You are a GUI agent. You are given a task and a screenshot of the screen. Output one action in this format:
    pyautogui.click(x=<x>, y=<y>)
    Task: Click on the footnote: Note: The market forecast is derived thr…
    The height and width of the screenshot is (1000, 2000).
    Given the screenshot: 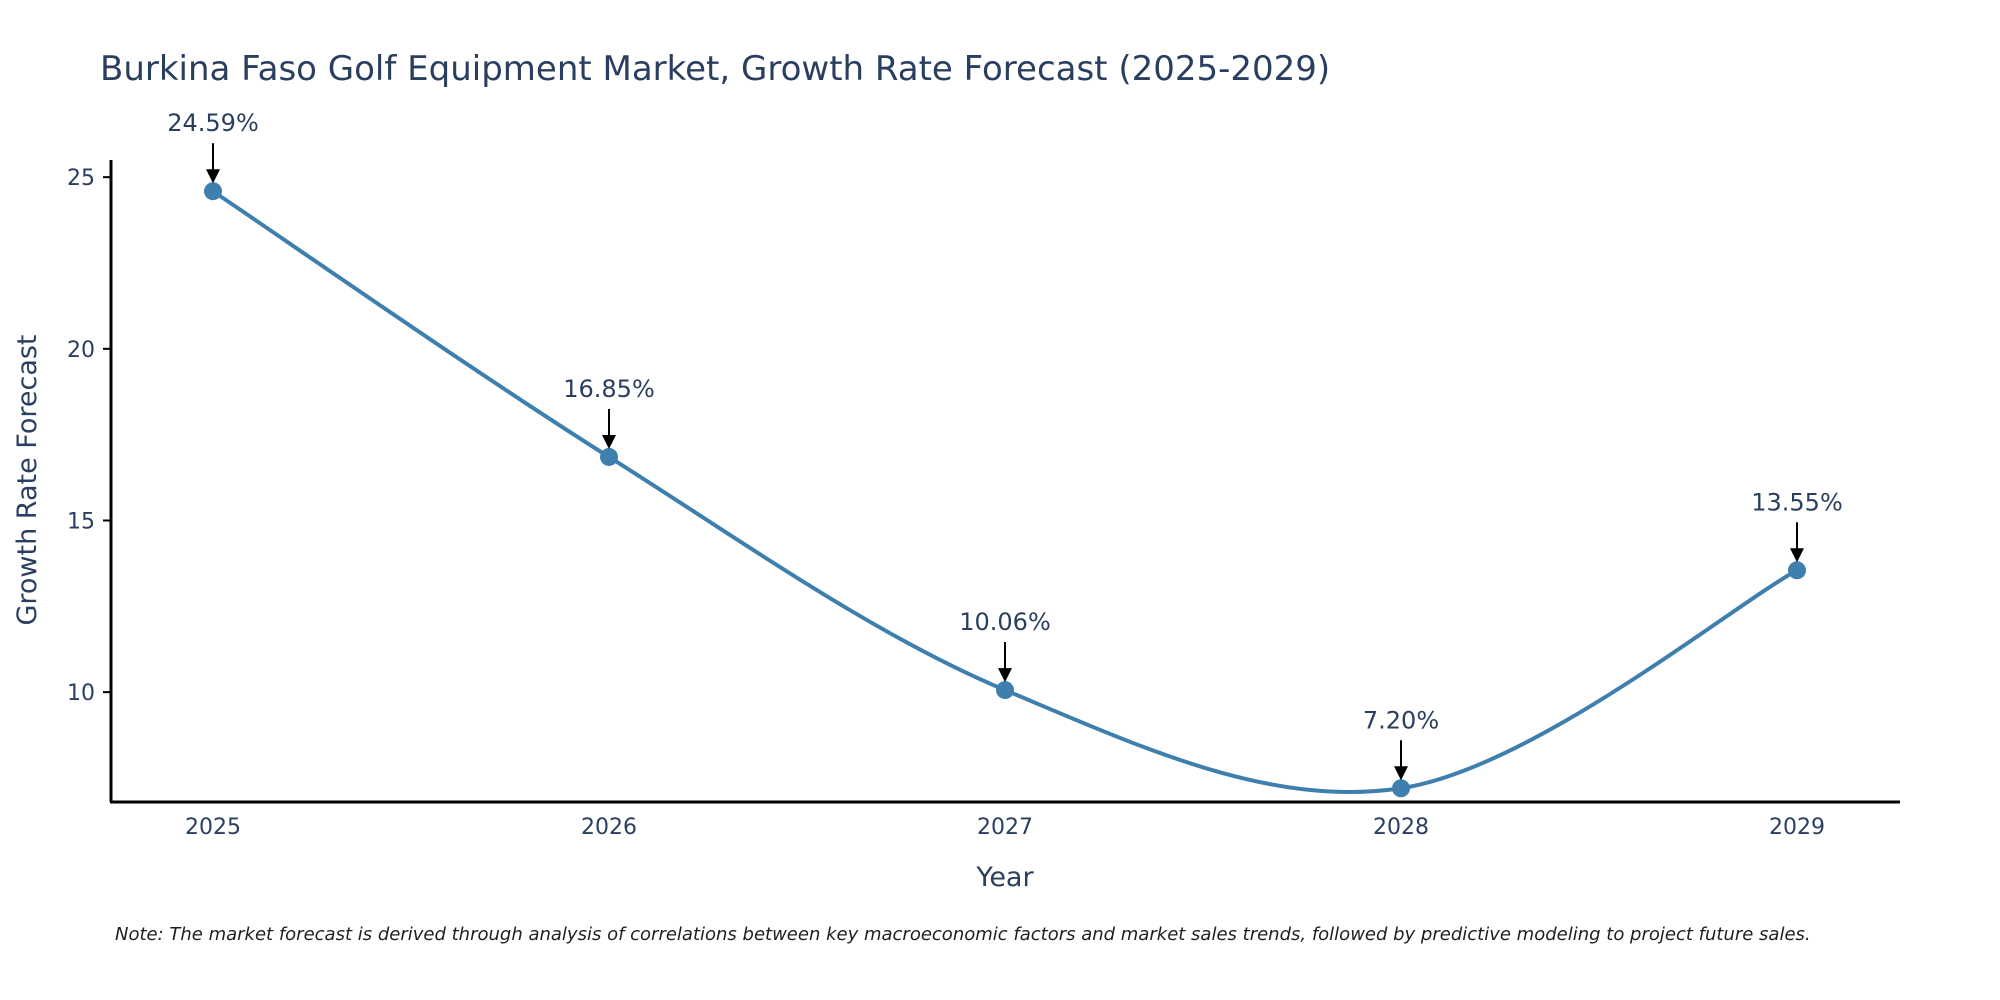 What is the action you would take?
    pyautogui.click(x=963, y=934)
    